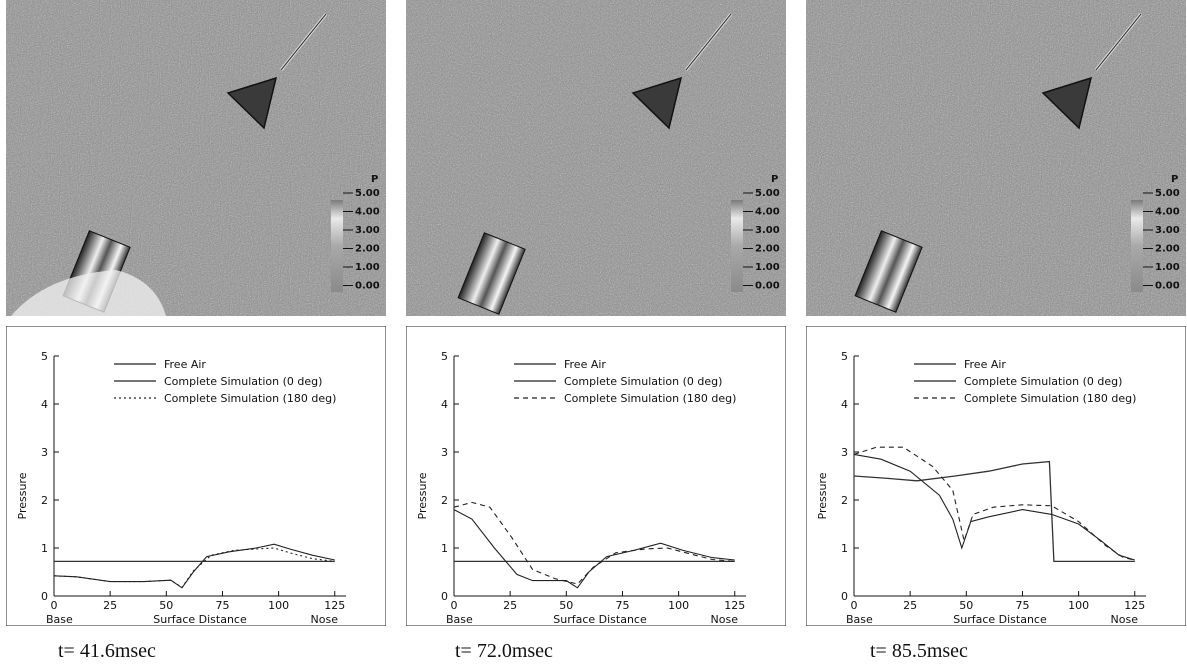 Image resolution: width=1187 pixels, height=670 pixels. Describe the element at coordinates (107, 651) in the screenshot. I see `time-label-1: t= 41.6msec` at that location.